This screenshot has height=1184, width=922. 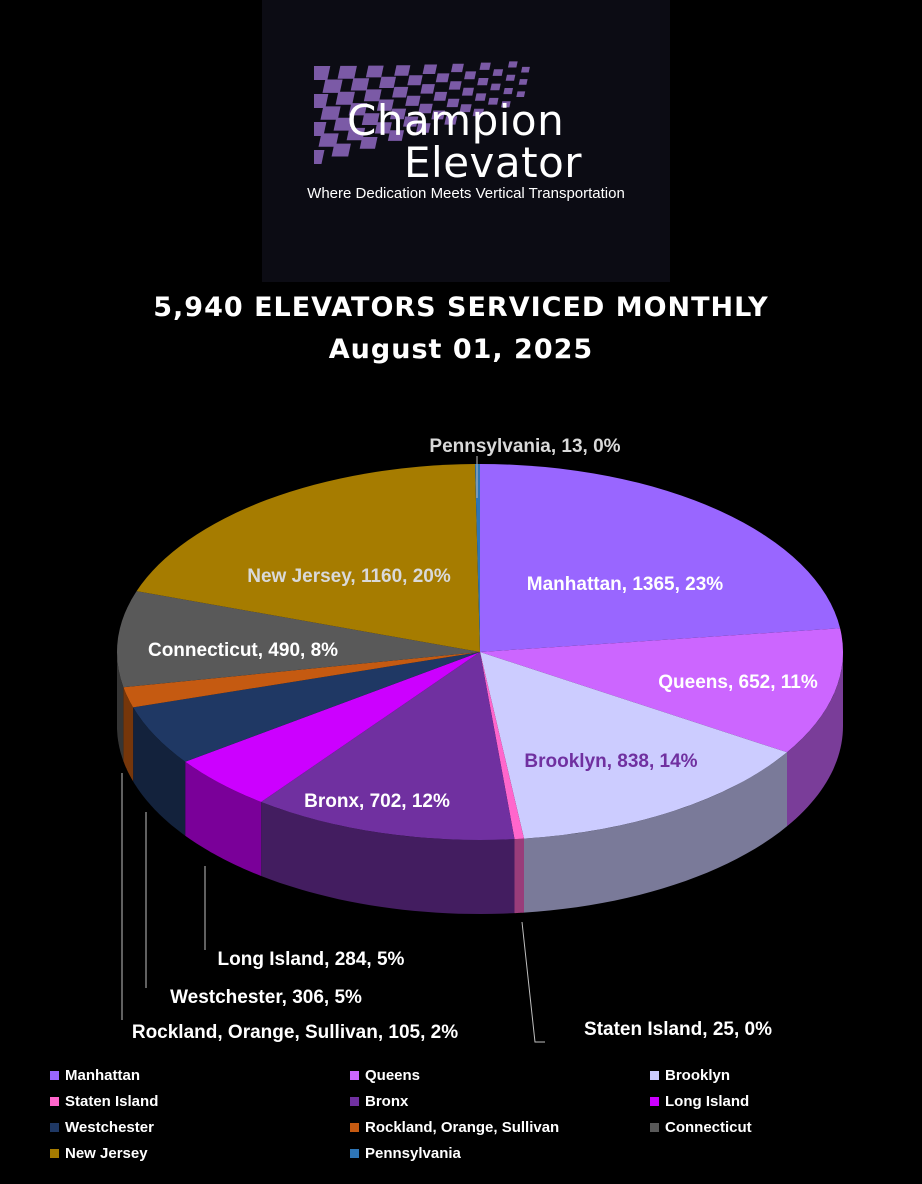 I want to click on pie-slice-manhattan, so click(x=660, y=558).